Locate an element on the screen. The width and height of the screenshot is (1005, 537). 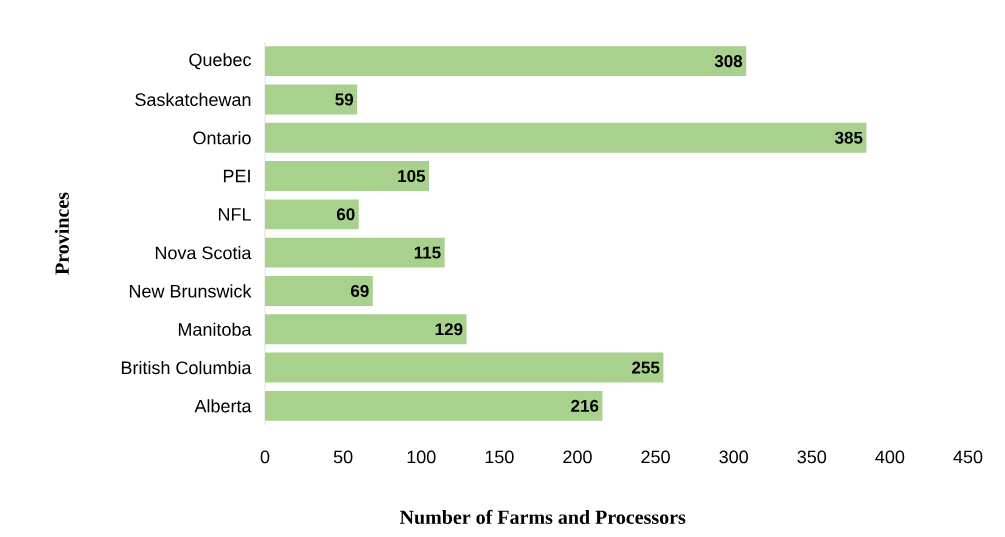
x-tick-label: 350 is located at coordinates (812, 457).